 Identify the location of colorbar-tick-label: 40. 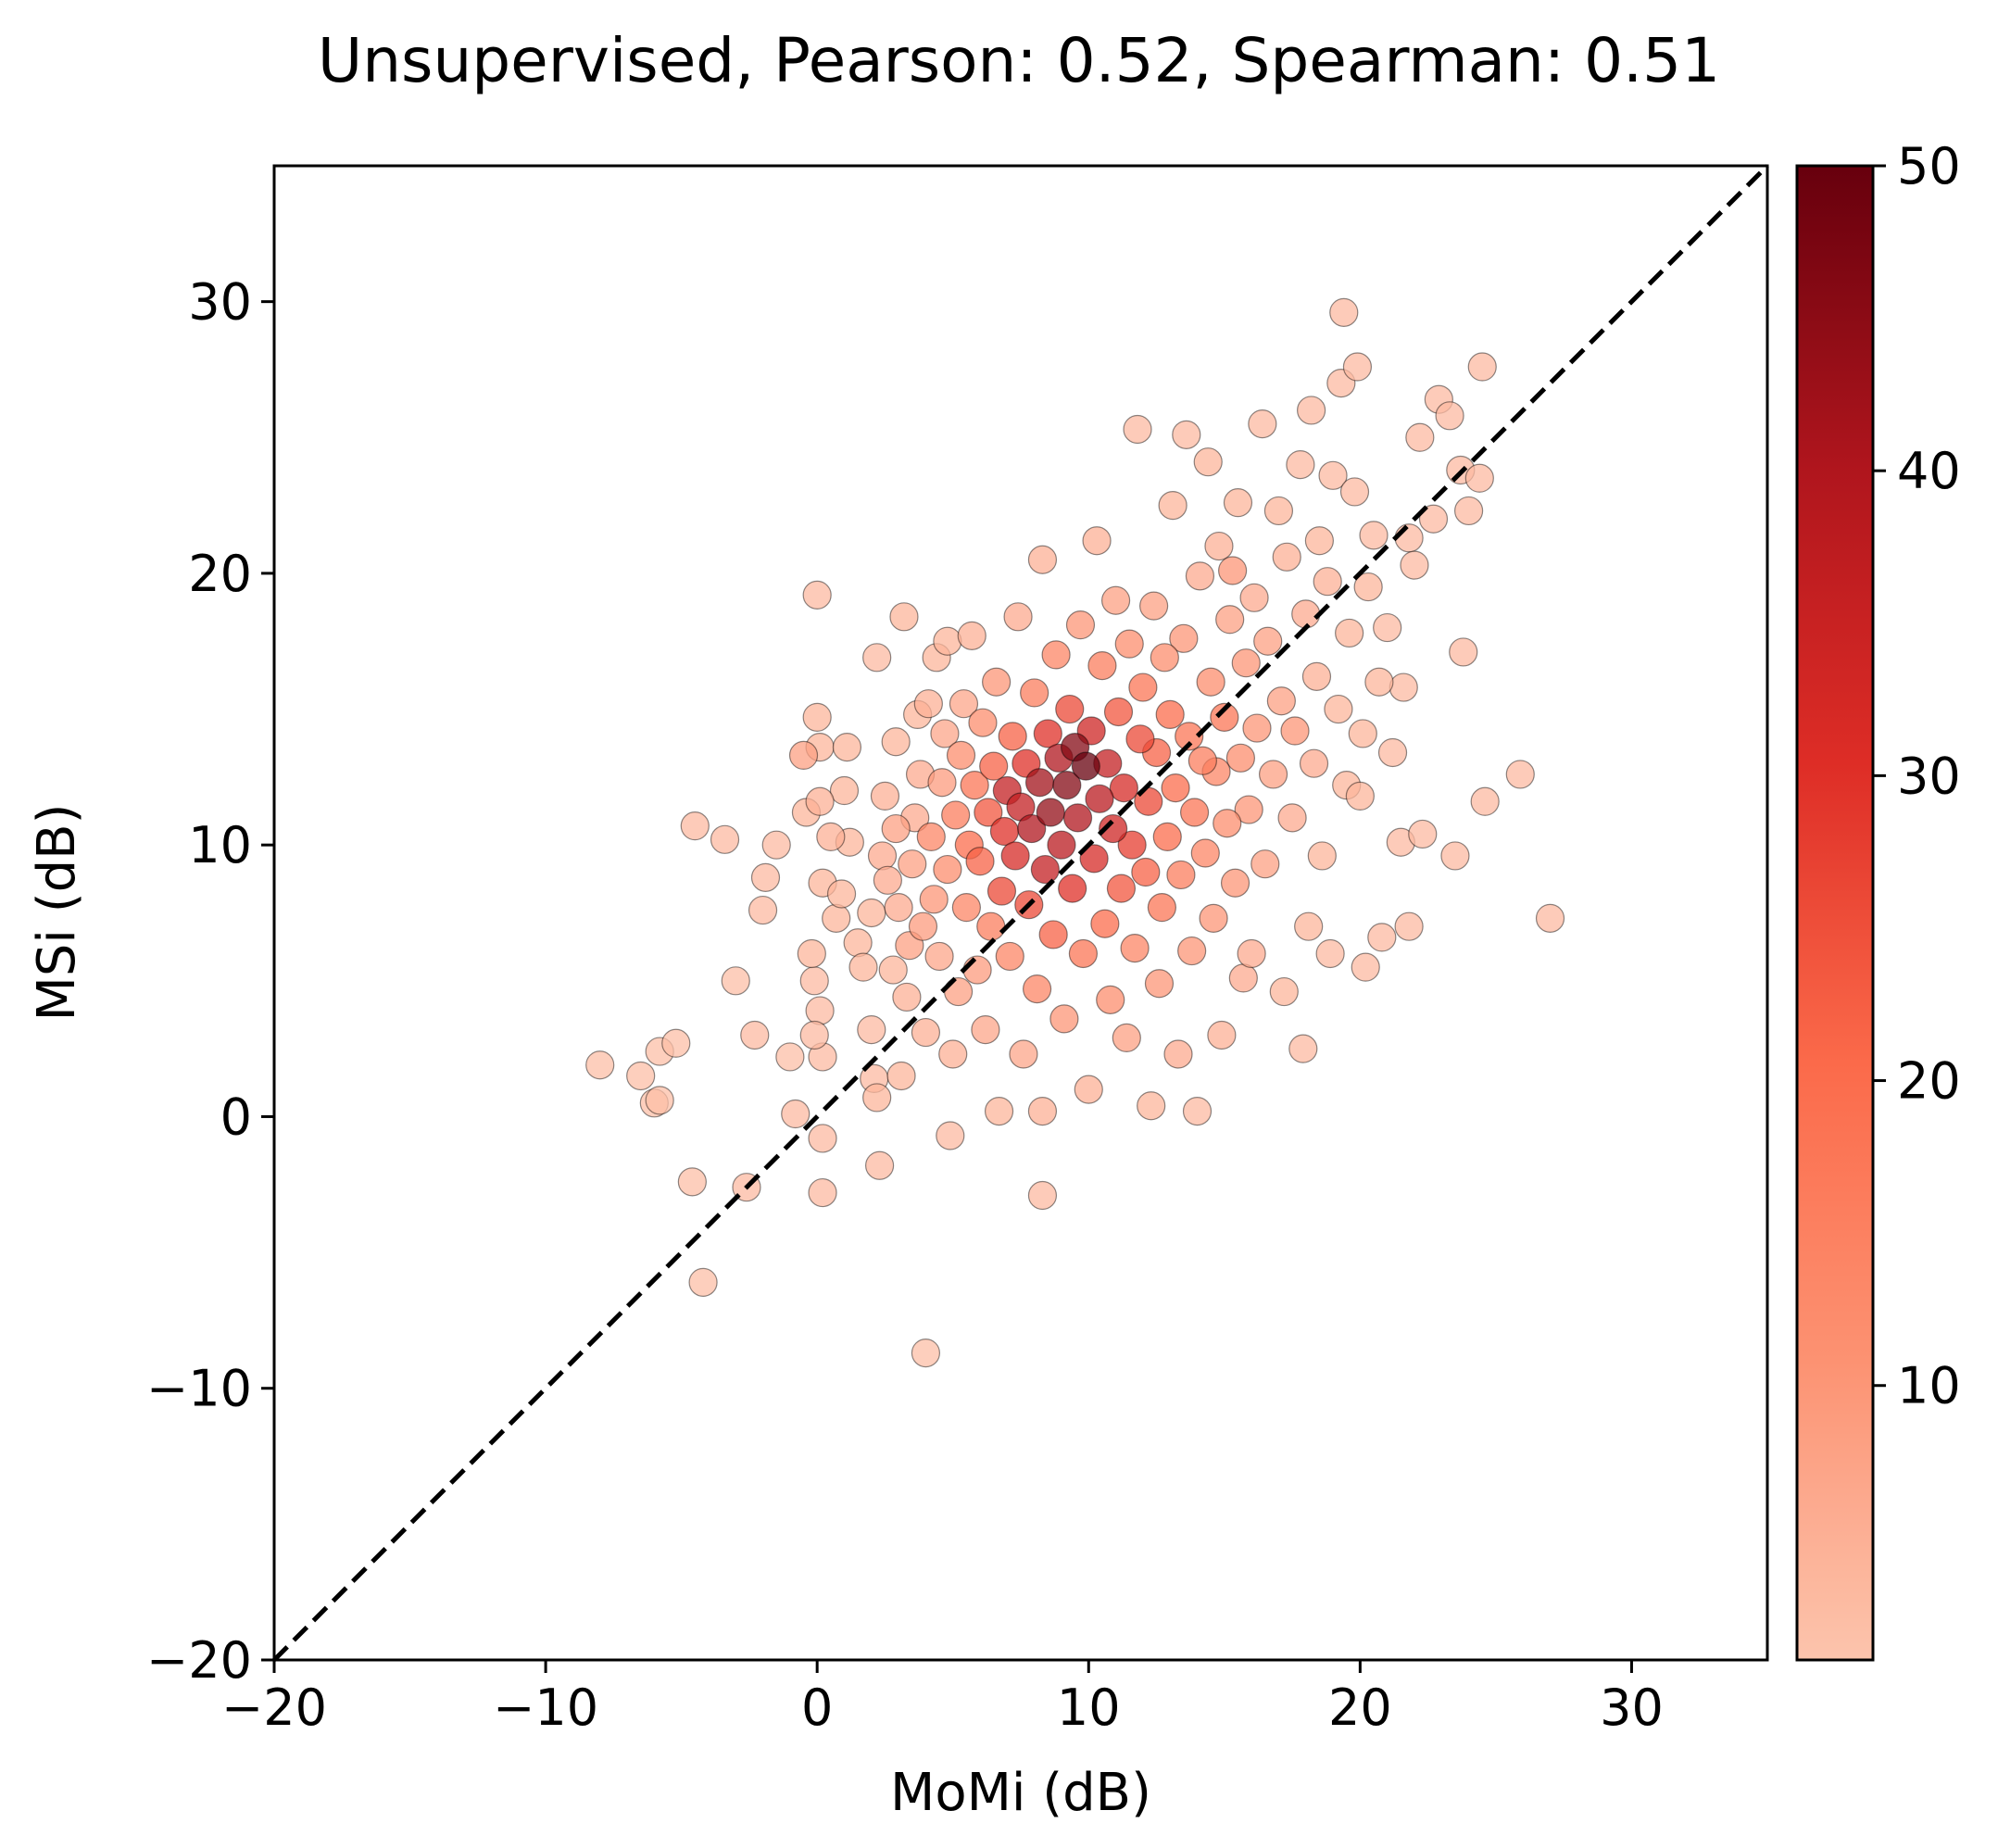
(1929, 471).